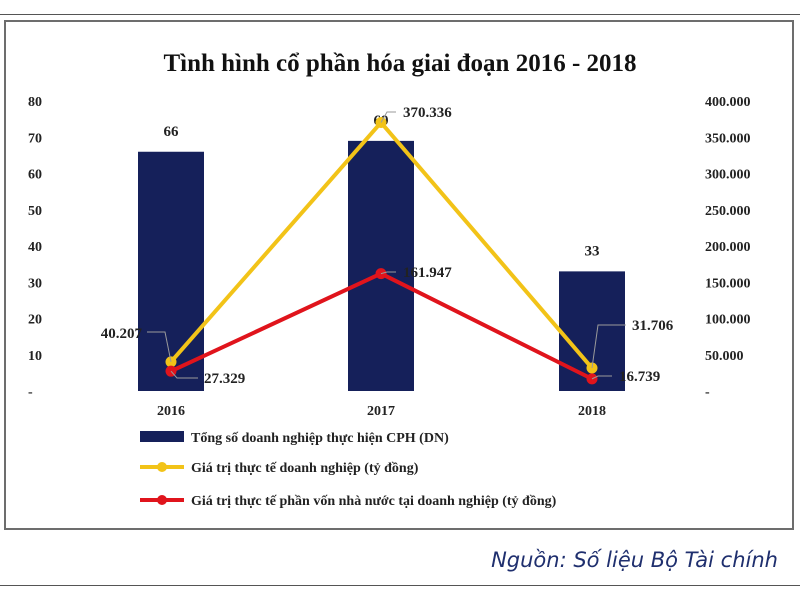 This screenshot has width=800, height=600. What do you see at coordinates (35, 211) in the screenshot?
I see `y-left-tick-label: 50` at bounding box center [35, 211].